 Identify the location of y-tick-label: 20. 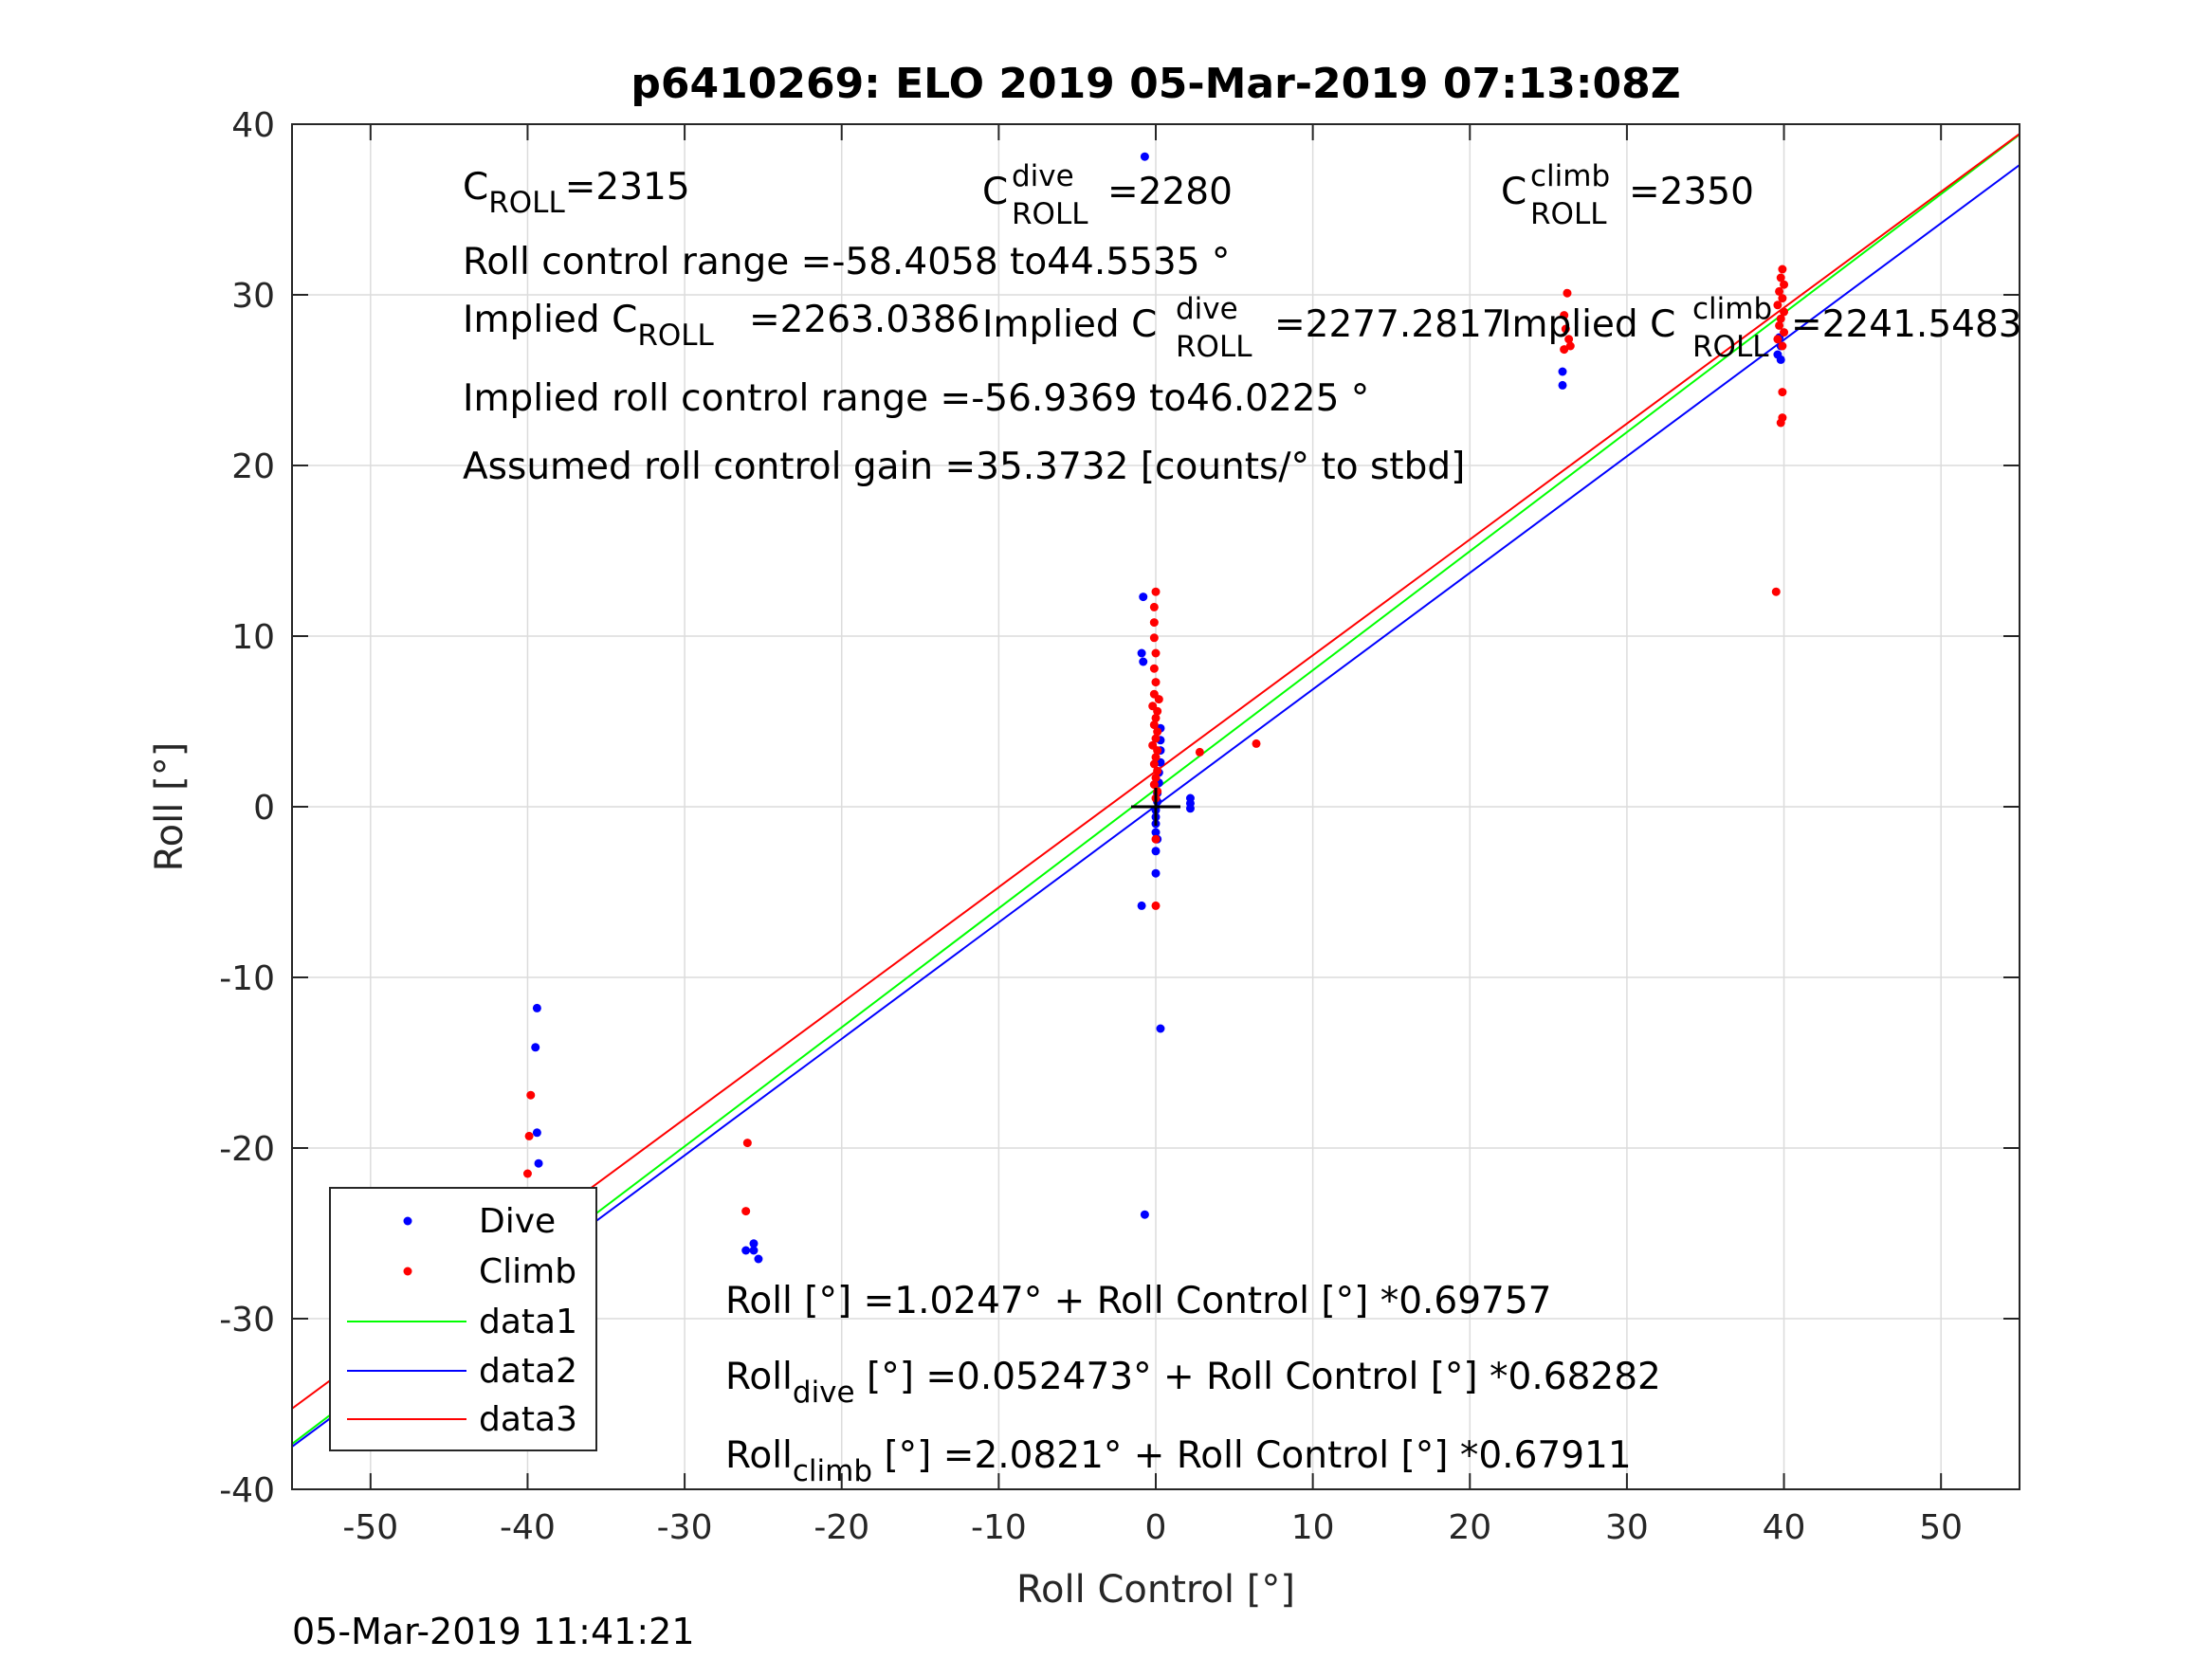
(253, 466).